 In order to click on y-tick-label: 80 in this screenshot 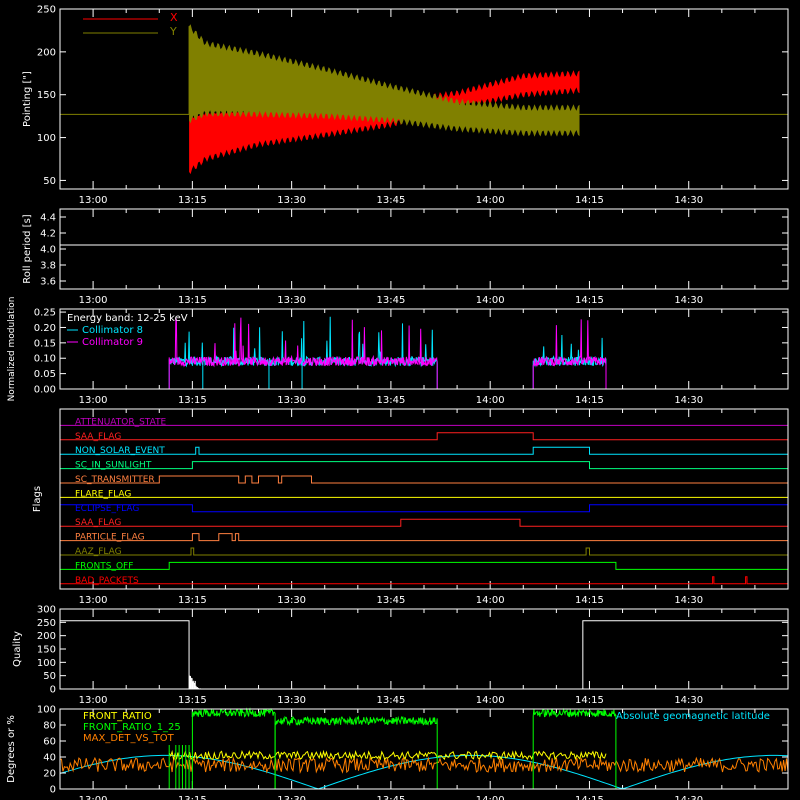, I will do `click(49, 726)`.